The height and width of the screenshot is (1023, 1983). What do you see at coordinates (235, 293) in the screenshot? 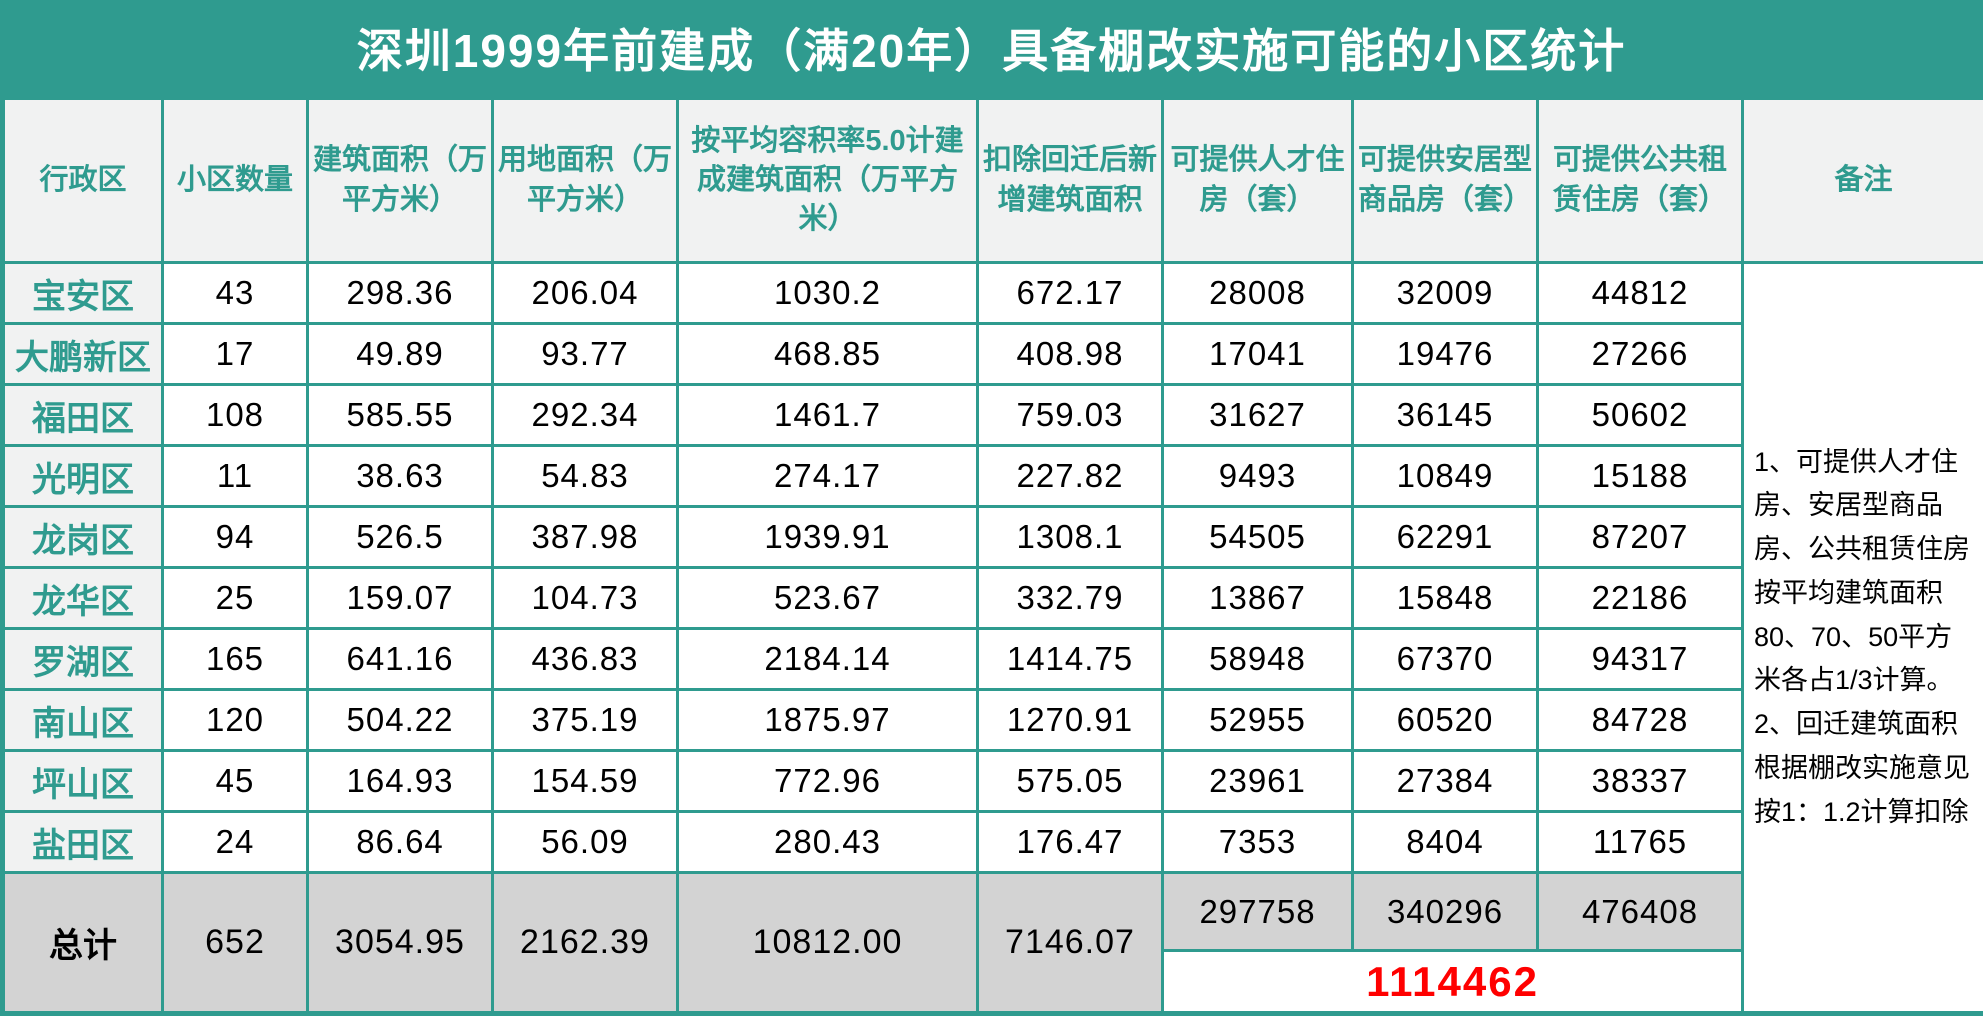
I see `data-cell: 43` at bounding box center [235, 293].